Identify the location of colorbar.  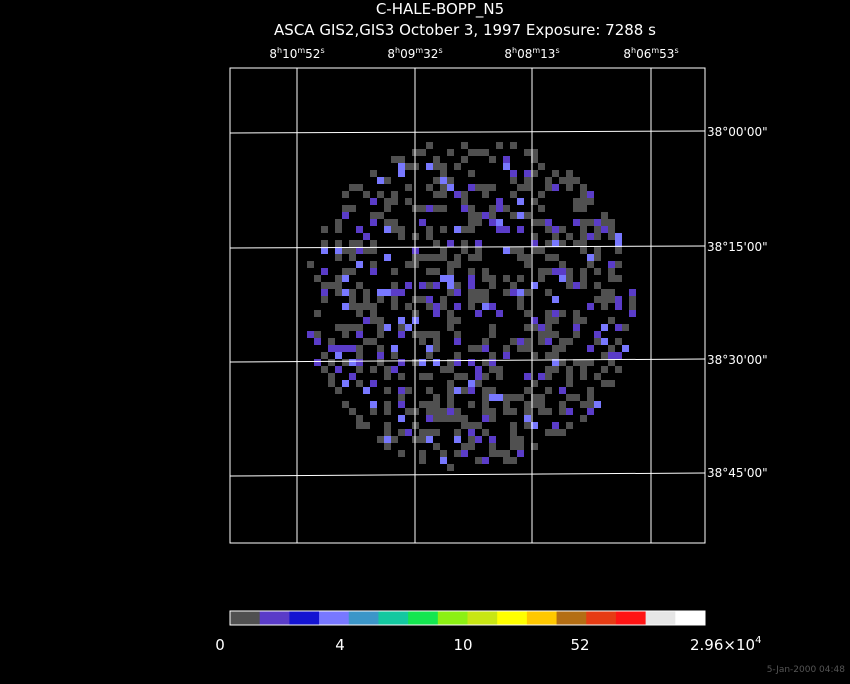
(467, 618).